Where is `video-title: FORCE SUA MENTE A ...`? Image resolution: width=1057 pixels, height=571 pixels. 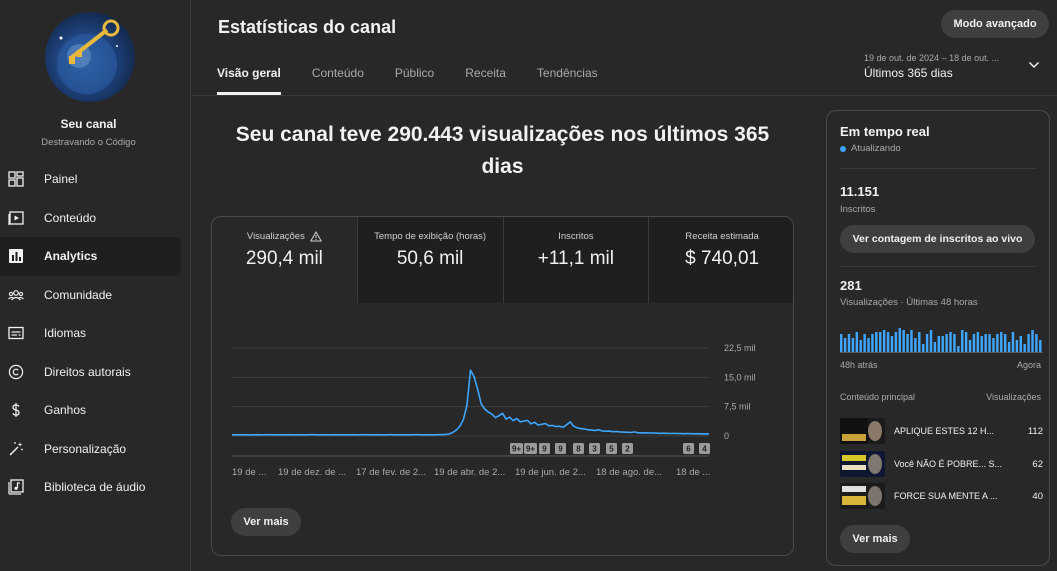
video-title: FORCE SUA MENTE A ... is located at coordinates (946, 496).